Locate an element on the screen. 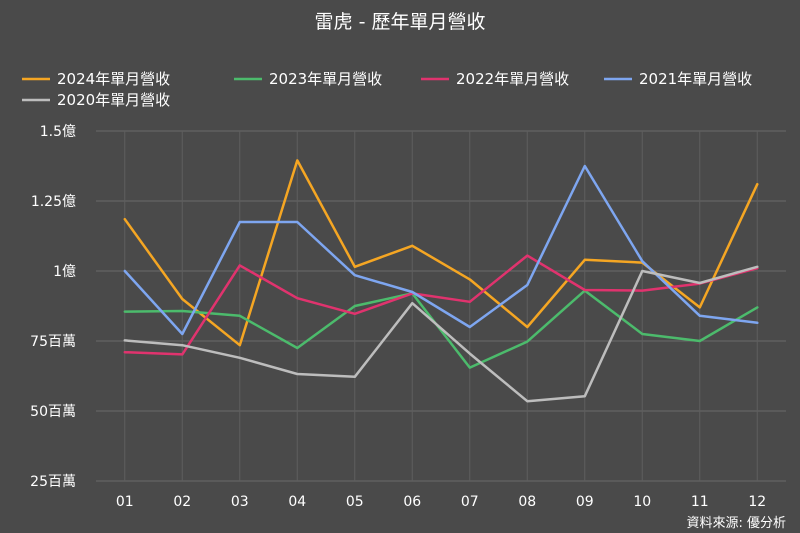  legend-label-2020: 2020年單月營收 is located at coordinates (113, 100).